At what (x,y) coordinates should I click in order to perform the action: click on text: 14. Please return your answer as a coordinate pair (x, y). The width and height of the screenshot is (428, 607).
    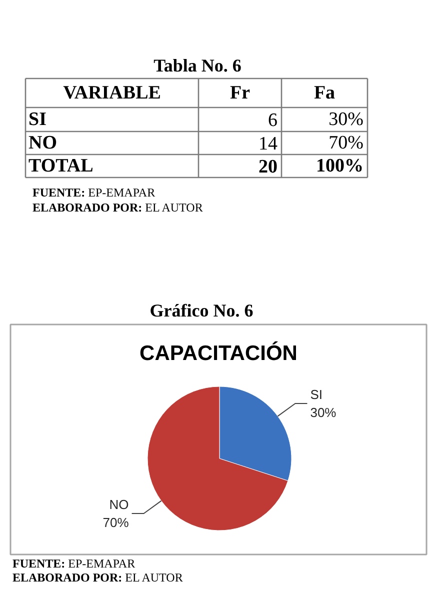
    Looking at the image, I should click on (268, 144).